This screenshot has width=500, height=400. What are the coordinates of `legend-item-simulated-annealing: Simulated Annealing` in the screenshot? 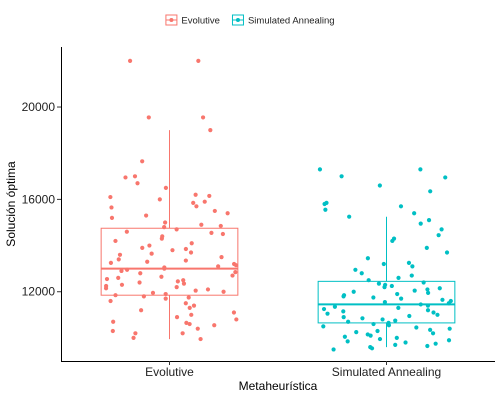 It's located at (283, 20).